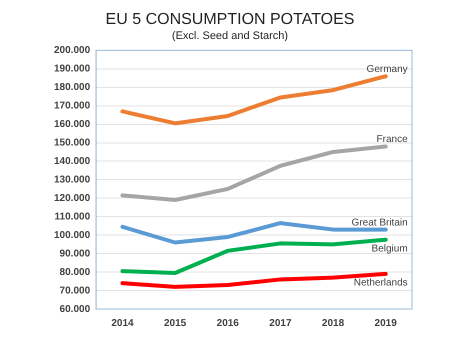 This screenshot has height=345, width=460. Describe the element at coordinates (390, 248) in the screenshot. I see `series-label: Belgium` at that location.